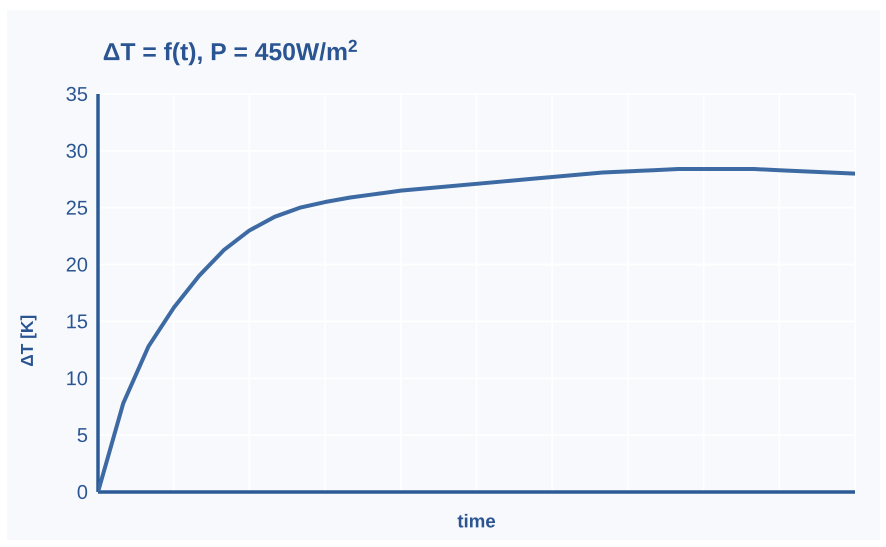 Image resolution: width=886 pixels, height=547 pixels. Describe the element at coordinates (230, 53) in the screenshot. I see `chart-title: ΔT = f(t), P = 450W/m$^{2}$` at that location.